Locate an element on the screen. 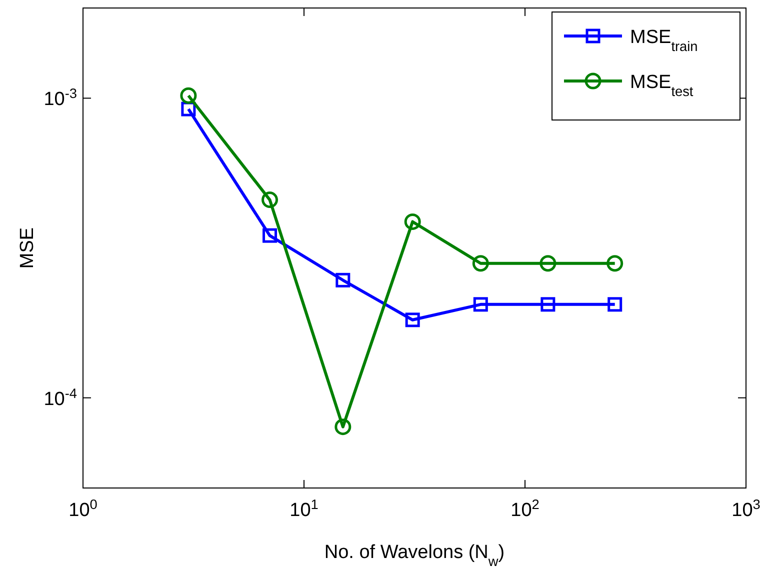 This screenshot has height=570, width=766. legend-label: MSE$_{train}$ is located at coordinates (664, 40).